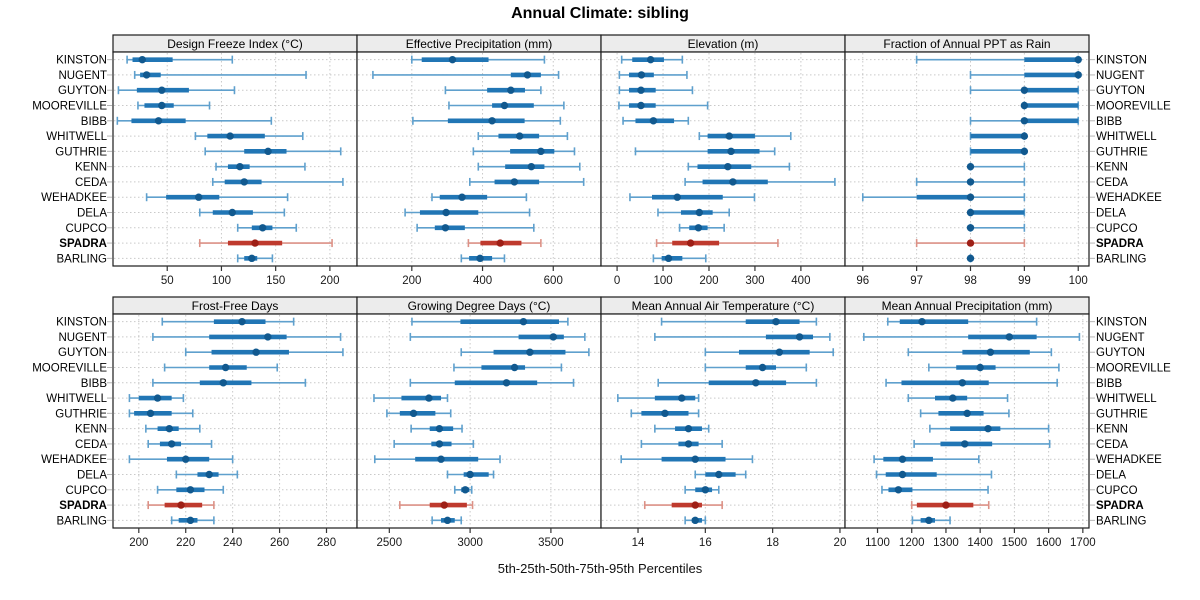  I want to click on x-tick-label: 3500, so click(551, 543).